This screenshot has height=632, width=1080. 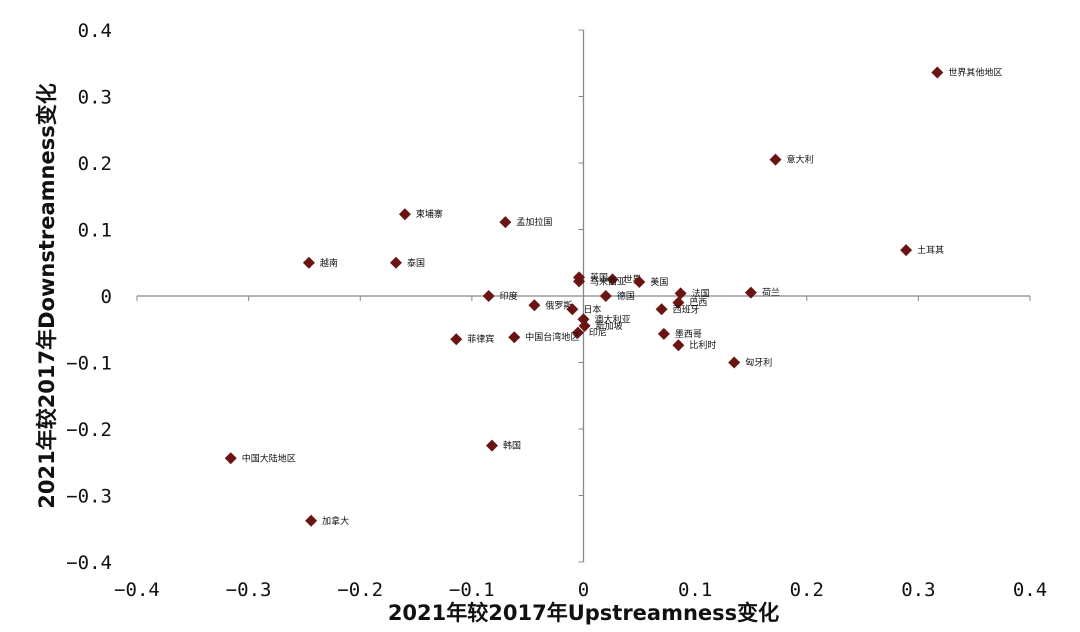 I want to click on data-point-label: 孟加拉国, so click(x=534, y=222).